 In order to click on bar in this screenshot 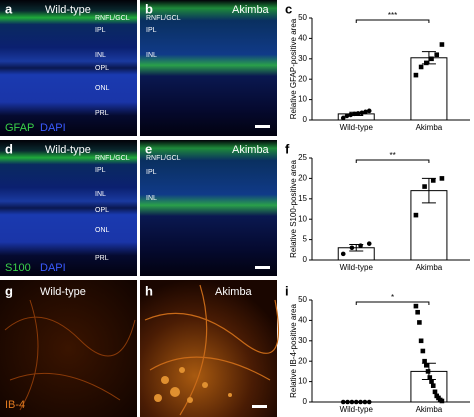, I will do `click(429, 89)`.